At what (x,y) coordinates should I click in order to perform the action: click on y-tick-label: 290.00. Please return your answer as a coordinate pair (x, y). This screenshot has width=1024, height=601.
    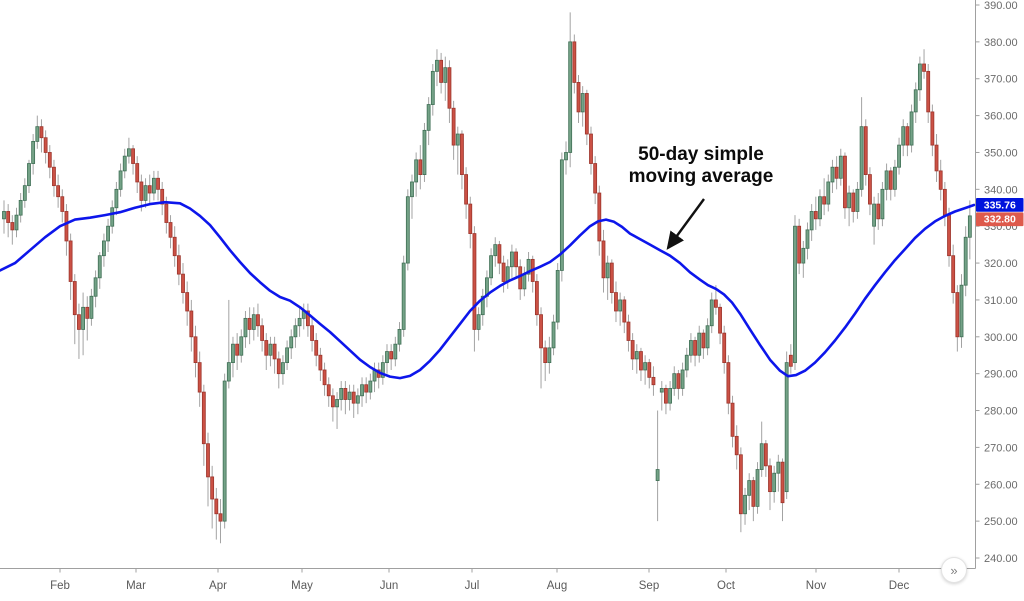
    Looking at the image, I should click on (1001, 375).